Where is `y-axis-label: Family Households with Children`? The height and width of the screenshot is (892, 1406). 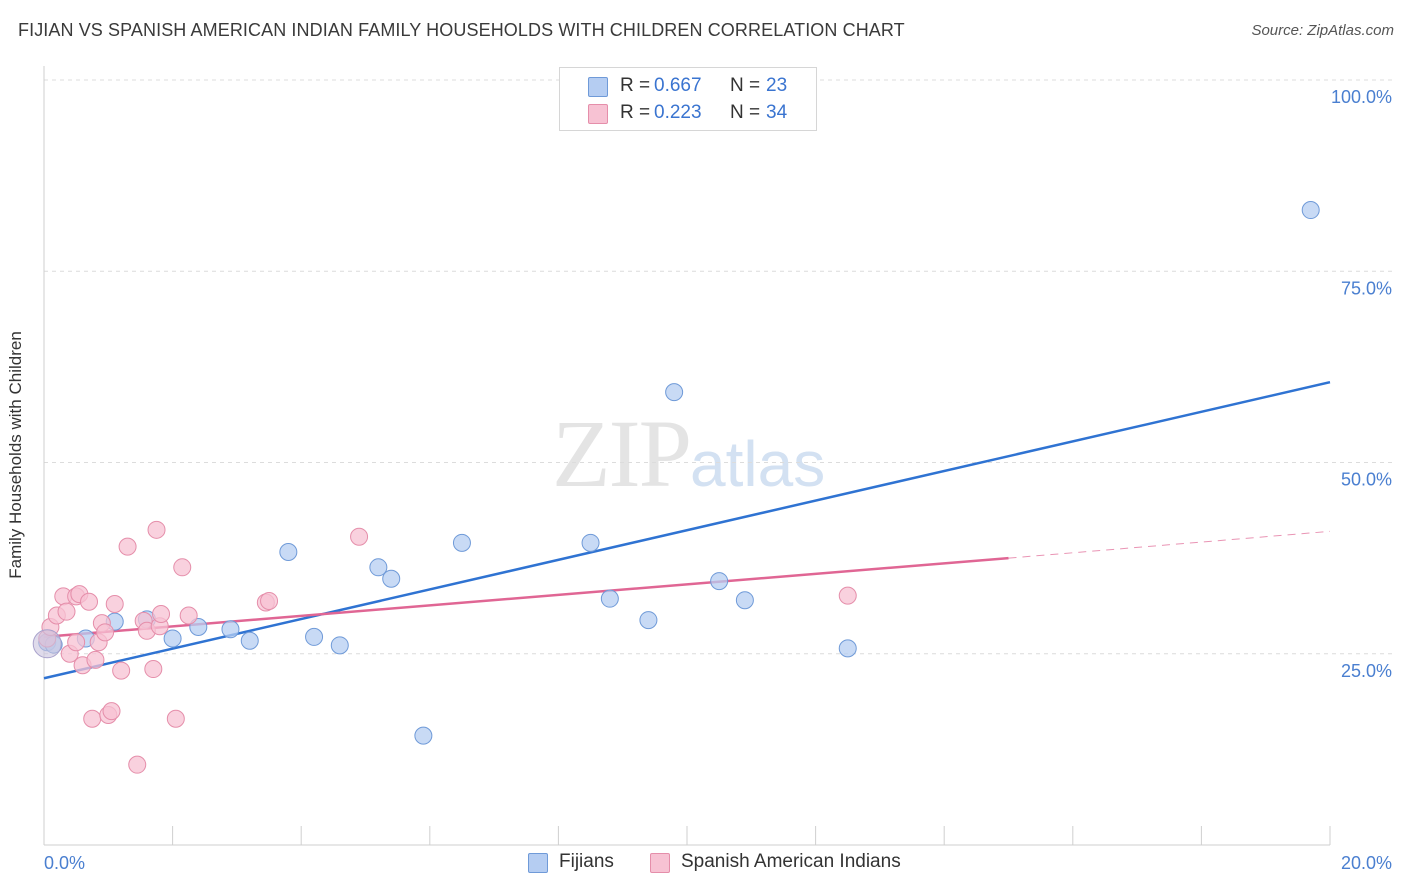
y-axis-label: Family Households with Children is located at coordinates (15, 455).